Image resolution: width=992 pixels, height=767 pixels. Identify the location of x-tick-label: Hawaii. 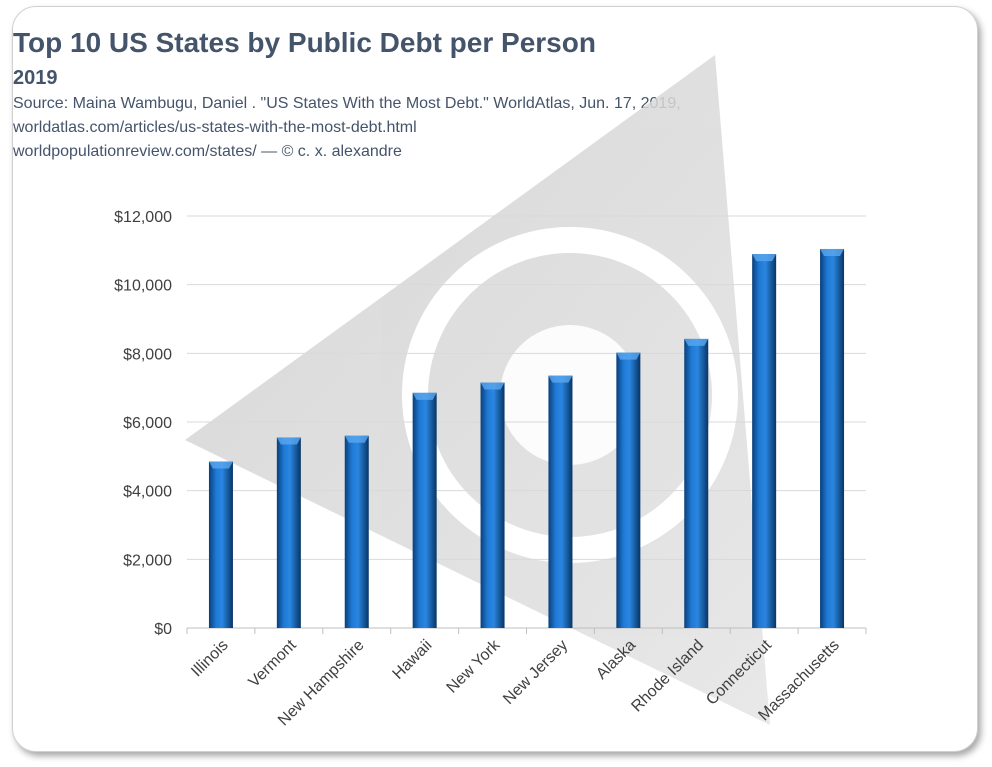
(413, 660).